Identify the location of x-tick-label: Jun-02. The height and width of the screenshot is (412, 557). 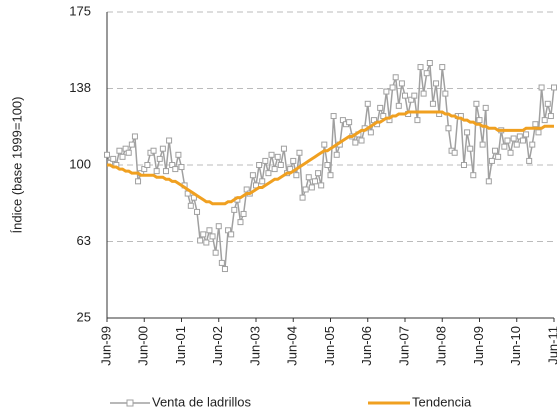
(217, 346).